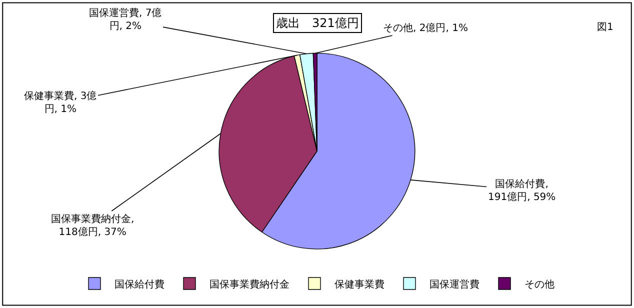  Describe the element at coordinates (522, 190) in the screenshot. I see `data-label: 国保給付費, 191億円, 59%` at that location.